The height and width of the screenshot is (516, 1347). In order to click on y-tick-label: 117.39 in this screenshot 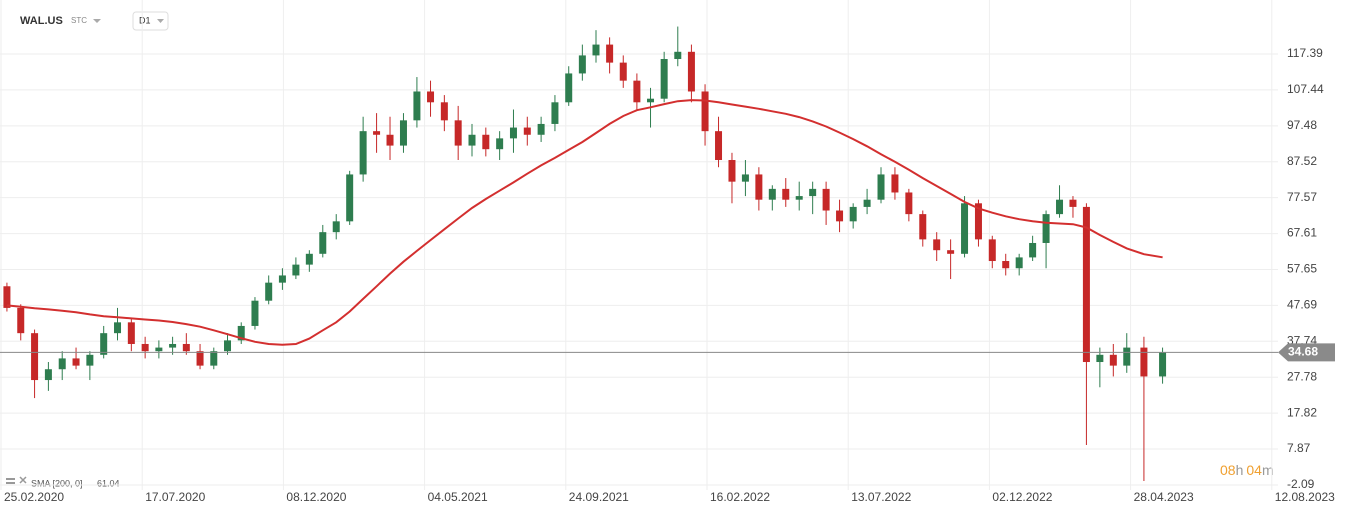, I will do `click(1305, 53)`.